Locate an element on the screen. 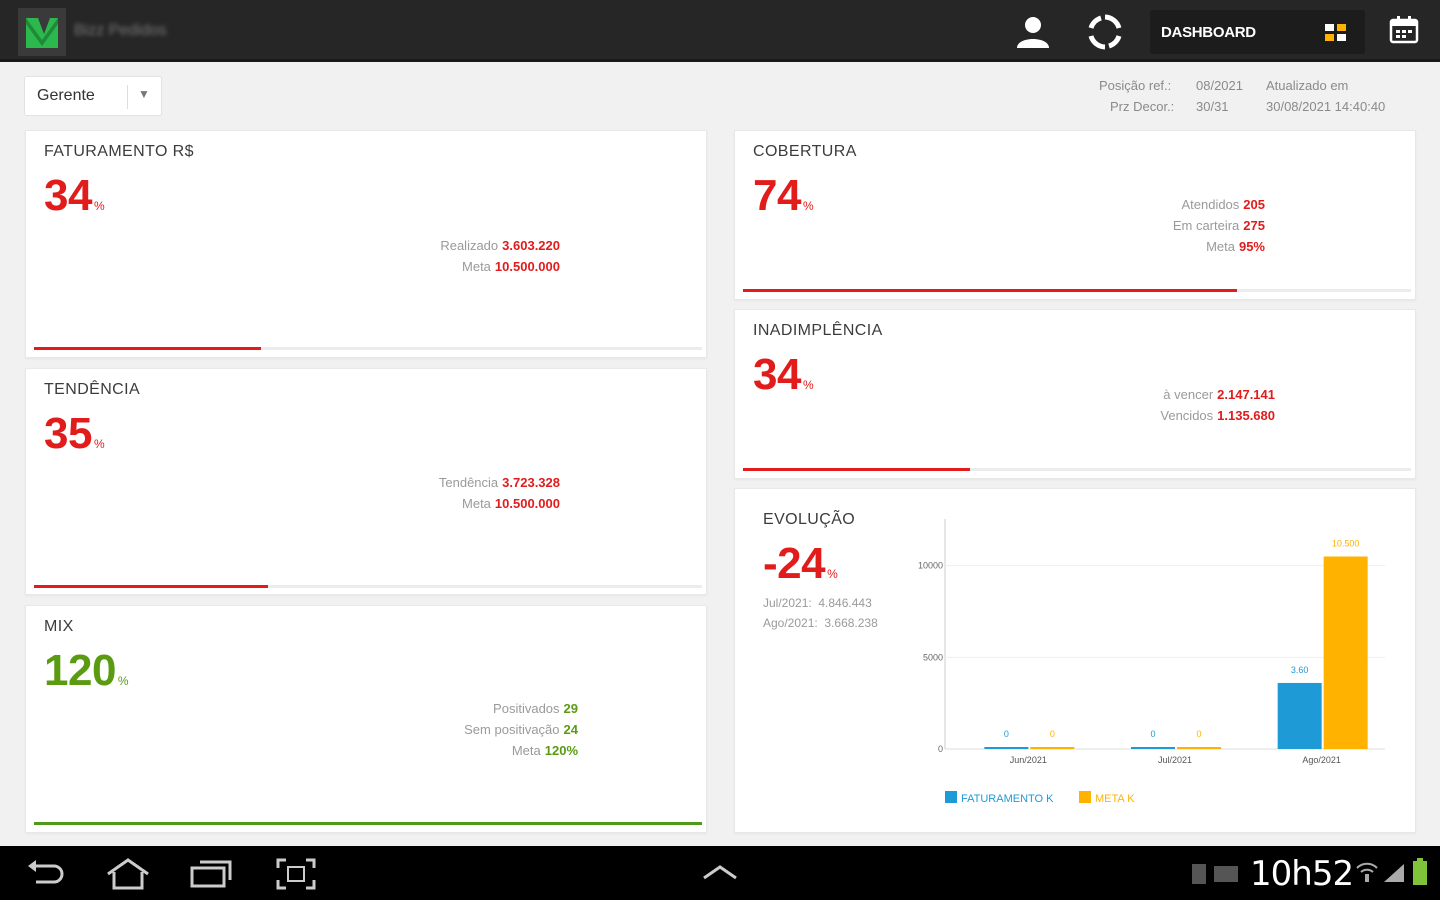 The width and height of the screenshot is (1440, 900). kpi-value: 74% is located at coordinates (783, 195).